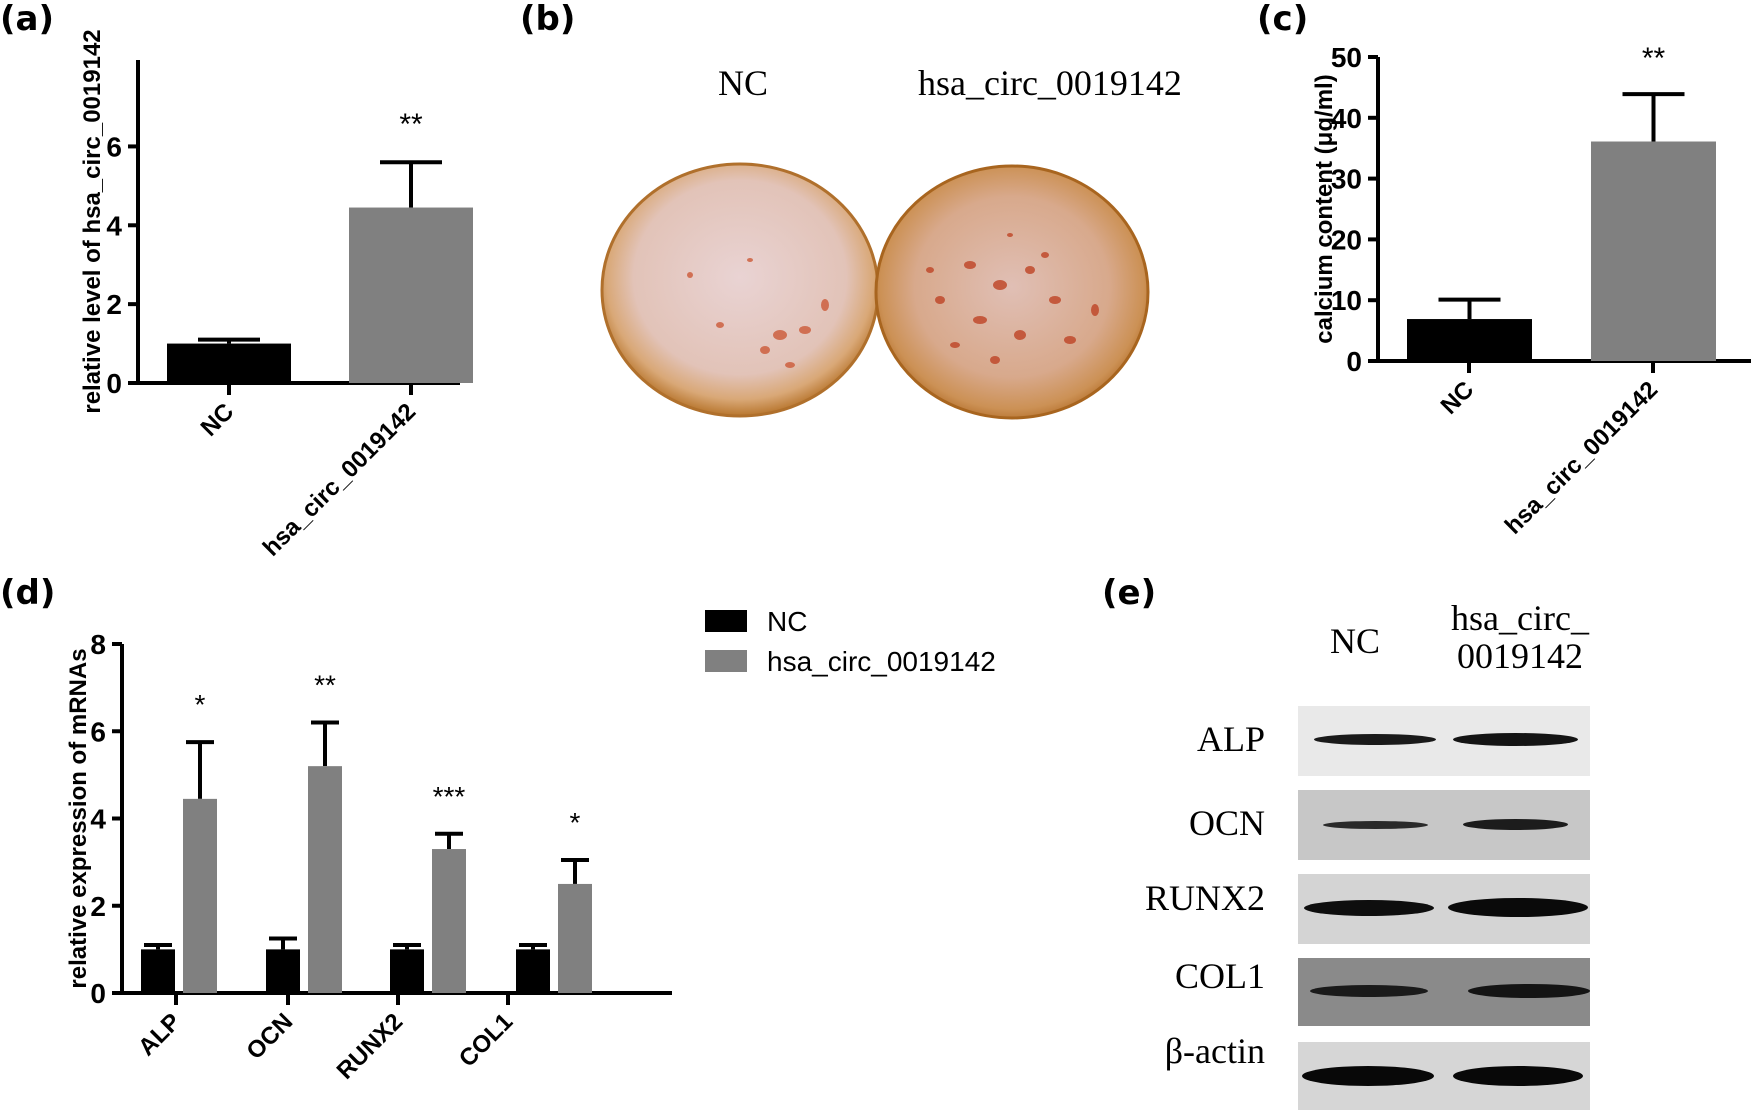 This screenshot has width=1751, height=1110. What do you see at coordinates (1375, 739) in the screenshot?
I see `band-alp-nc` at bounding box center [1375, 739].